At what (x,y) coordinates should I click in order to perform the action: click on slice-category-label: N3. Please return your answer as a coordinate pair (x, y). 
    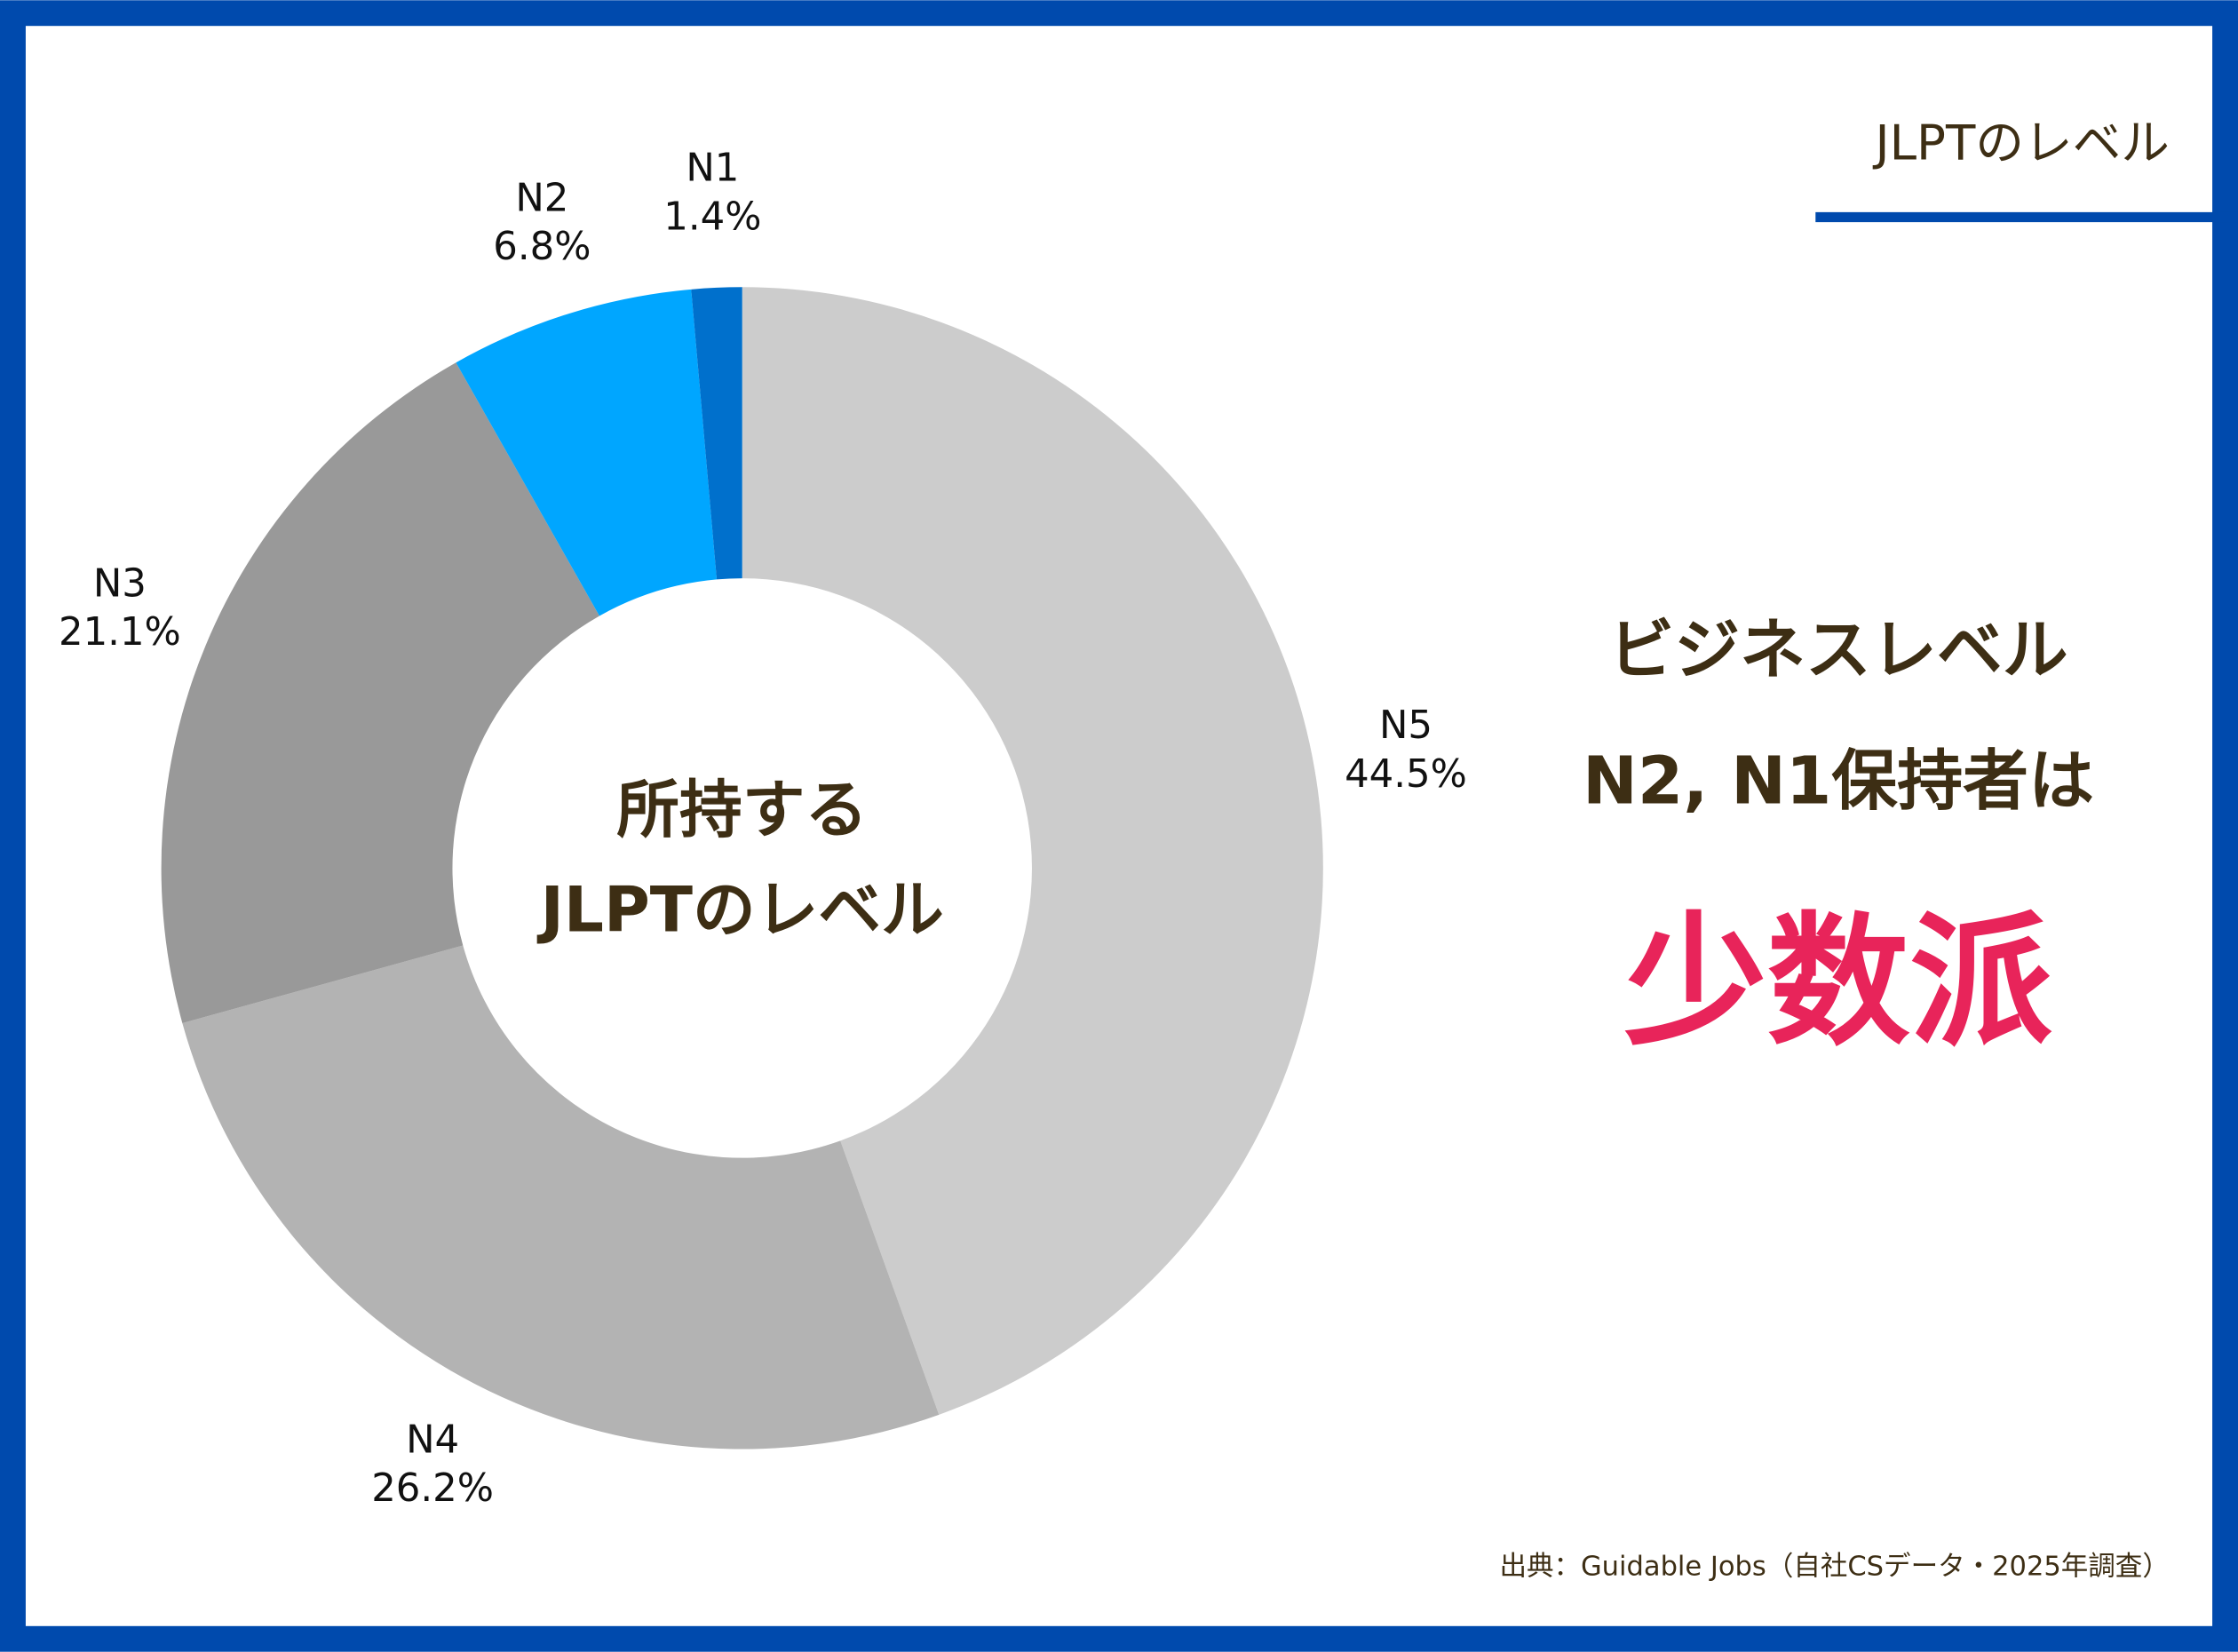
    Looking at the image, I should click on (120, 583).